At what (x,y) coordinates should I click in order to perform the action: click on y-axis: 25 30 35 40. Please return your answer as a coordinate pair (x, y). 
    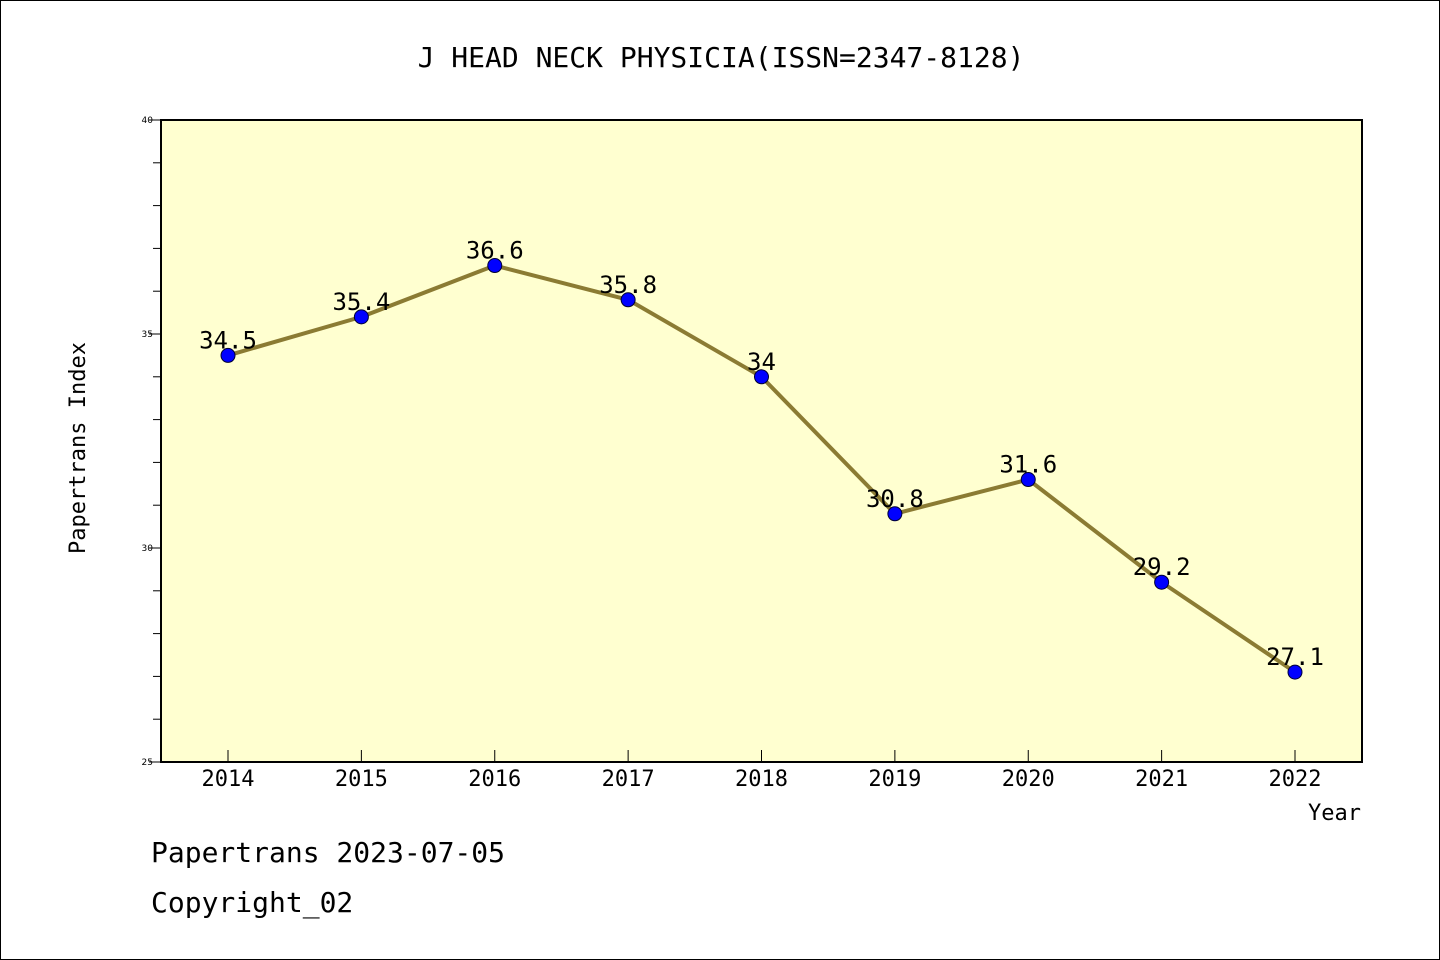
    Looking at the image, I should click on (151, 442).